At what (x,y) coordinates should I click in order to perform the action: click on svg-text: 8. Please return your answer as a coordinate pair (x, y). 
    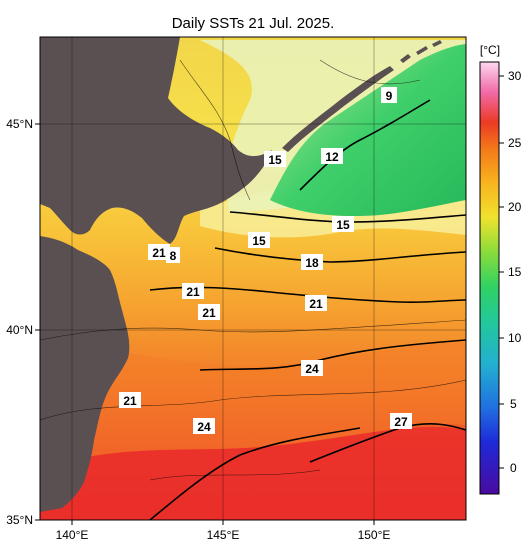
    Looking at the image, I should click on (173, 256).